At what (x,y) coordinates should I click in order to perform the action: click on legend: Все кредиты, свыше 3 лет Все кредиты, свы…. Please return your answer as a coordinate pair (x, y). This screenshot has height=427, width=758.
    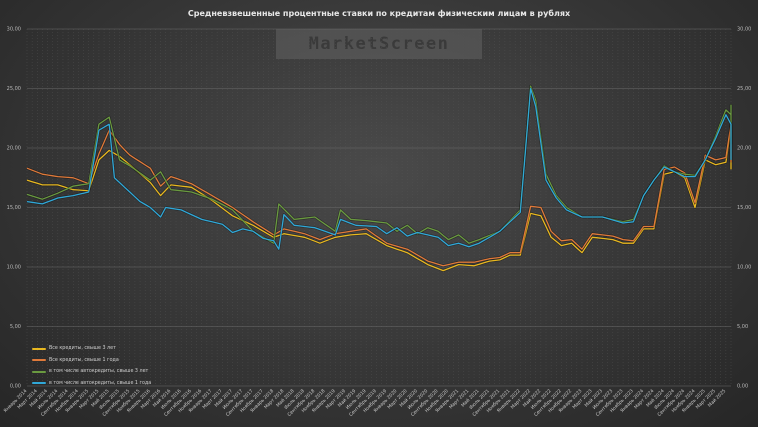
    Looking at the image, I should click on (91, 366).